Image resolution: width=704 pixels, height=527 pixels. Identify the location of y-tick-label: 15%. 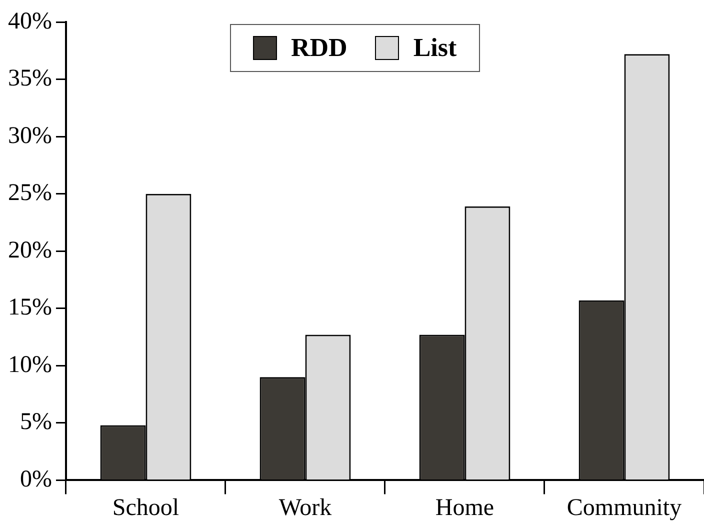
(30, 307).